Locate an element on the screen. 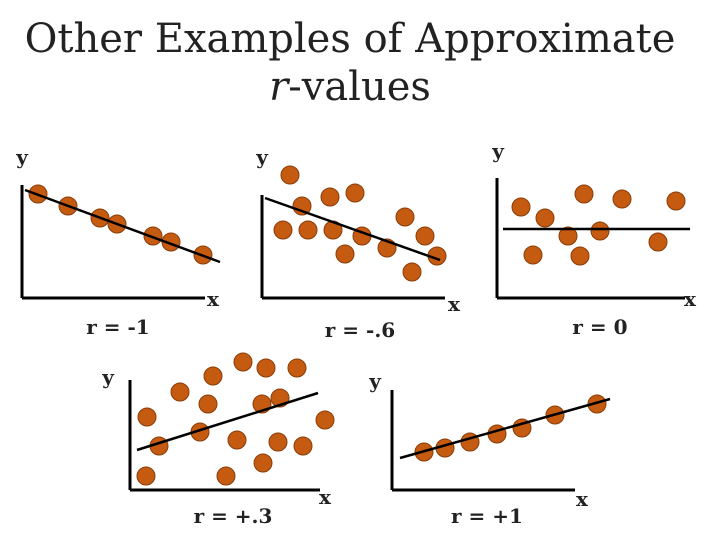 Image resolution: width=720 pixels, height=540 pixels. panel: y x r = -.6 is located at coordinates (358, 243).